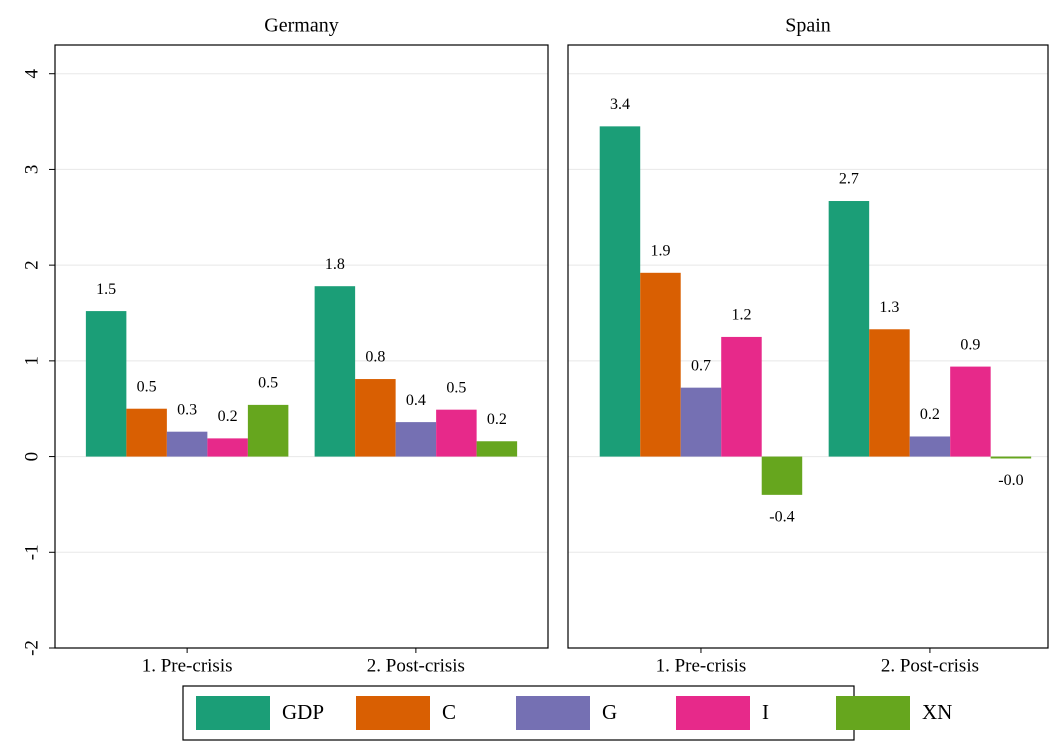 This screenshot has width=1049, height=755. What do you see at coordinates (970, 344) in the screenshot?
I see `value-label: 0.9` at bounding box center [970, 344].